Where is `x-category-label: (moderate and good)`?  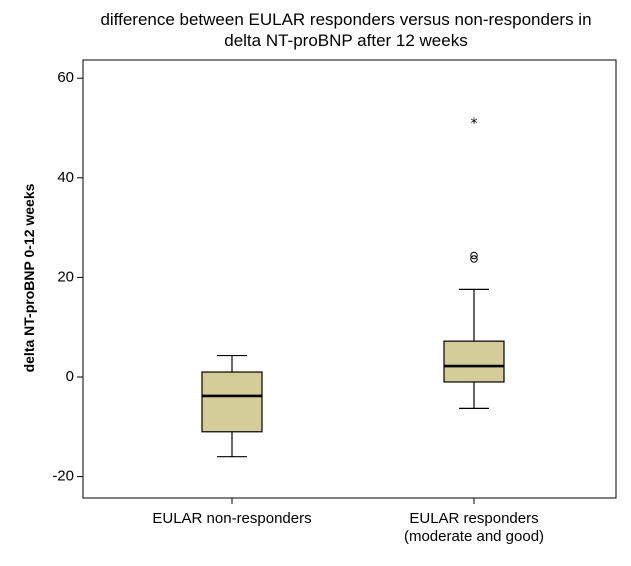
x-category-label: (moderate and good) is located at coordinates (474, 536).